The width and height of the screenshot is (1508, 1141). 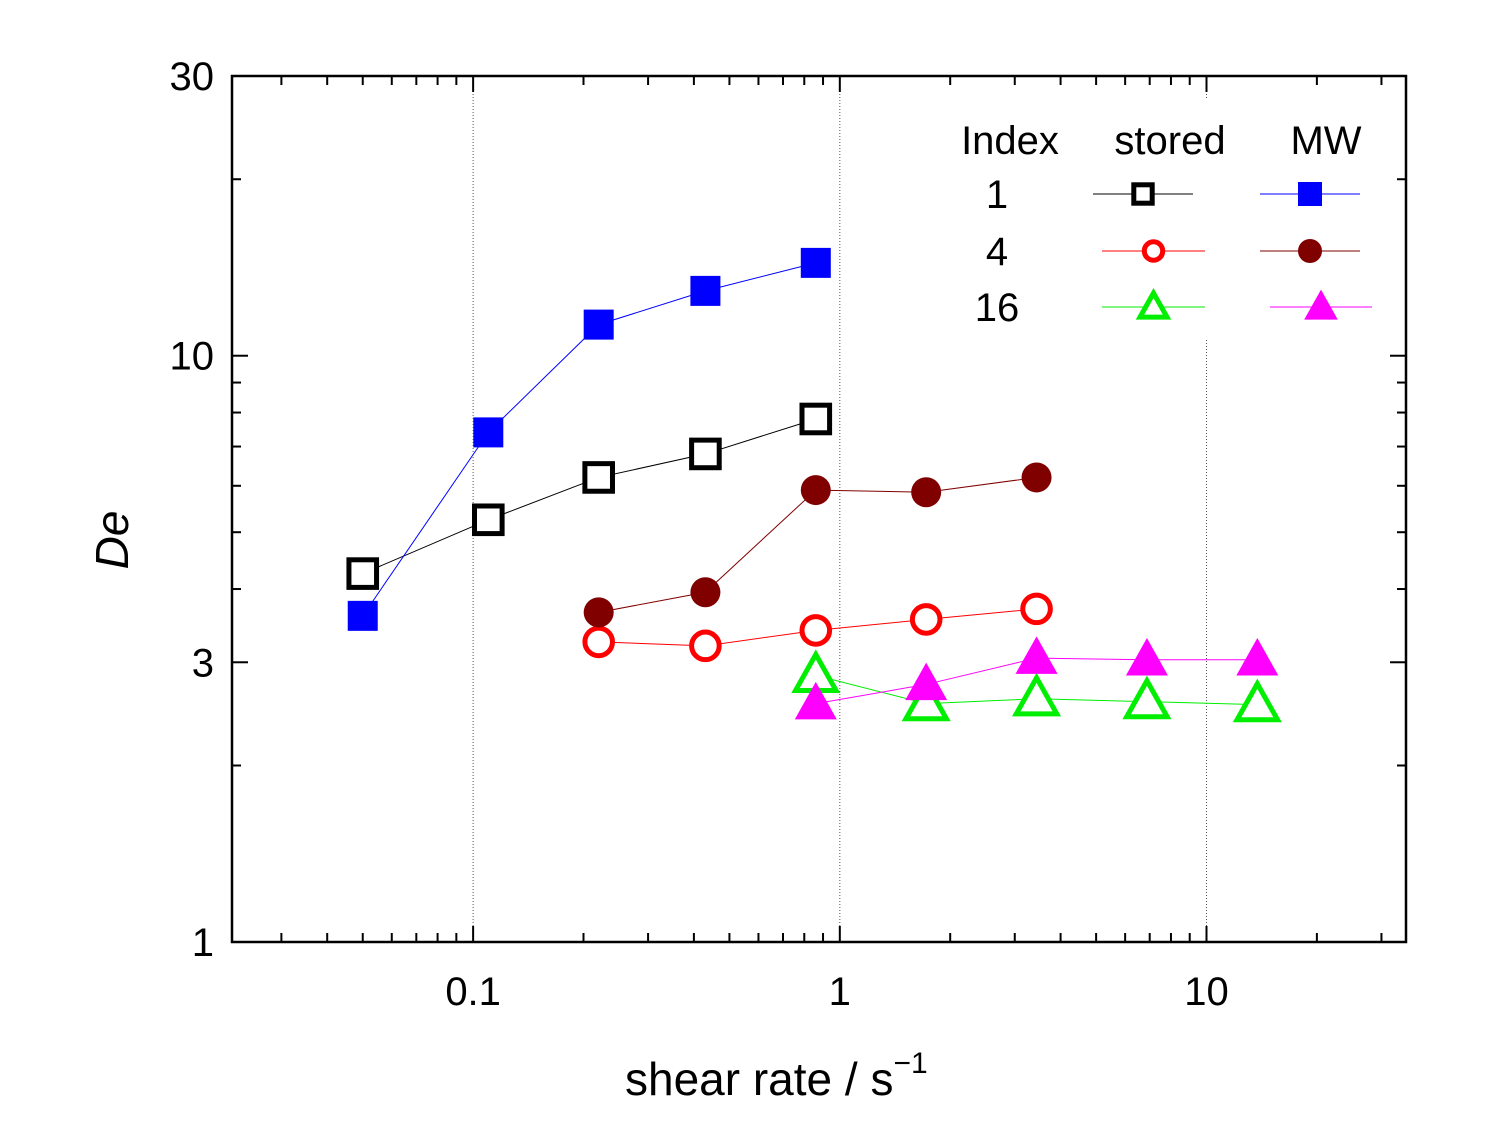 What do you see at coordinates (840, 992) in the screenshot?
I see `x-tick-label: 1` at bounding box center [840, 992].